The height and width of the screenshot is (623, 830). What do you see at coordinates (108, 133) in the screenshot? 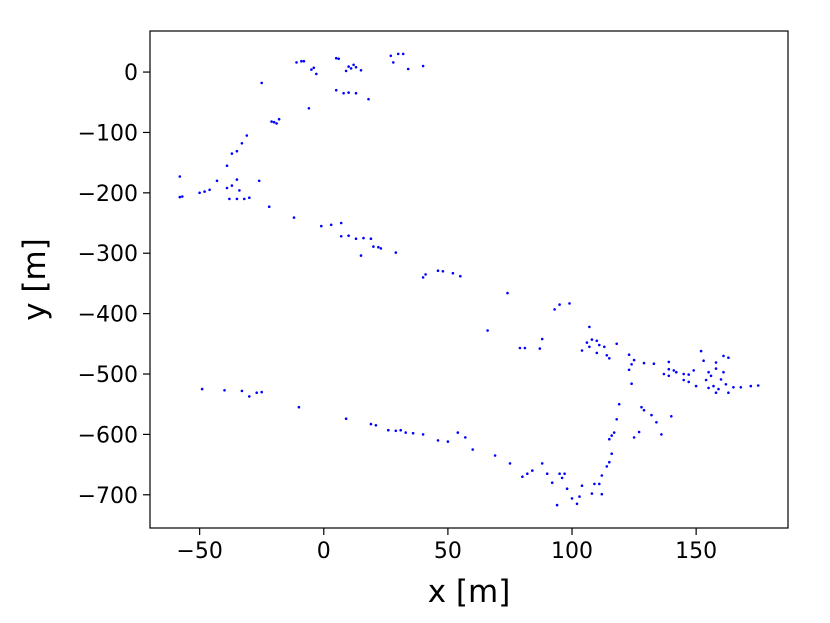
I see `y-tick-label: −100` at bounding box center [108, 133].